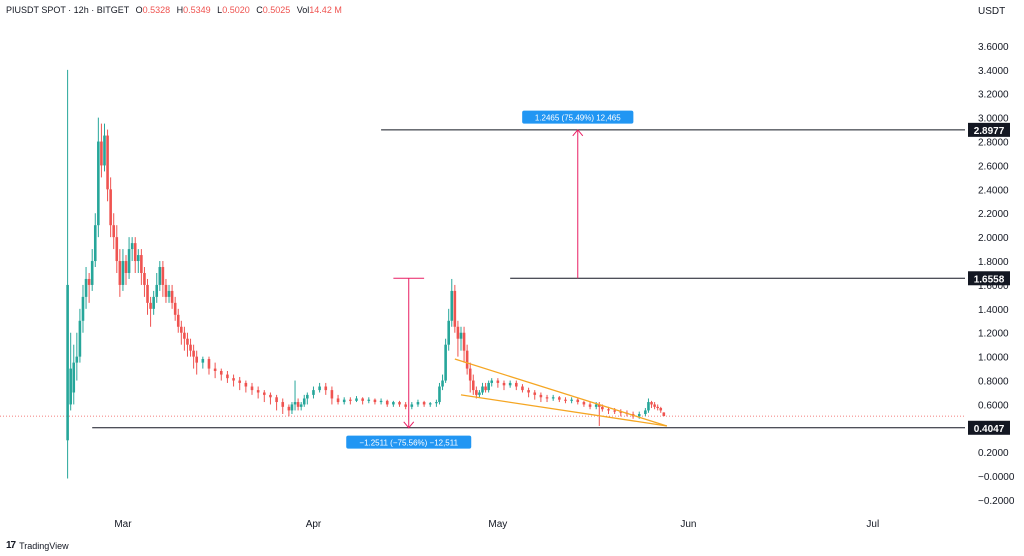  What do you see at coordinates (220, 10) in the screenshot?
I see `low-label: L` at bounding box center [220, 10].